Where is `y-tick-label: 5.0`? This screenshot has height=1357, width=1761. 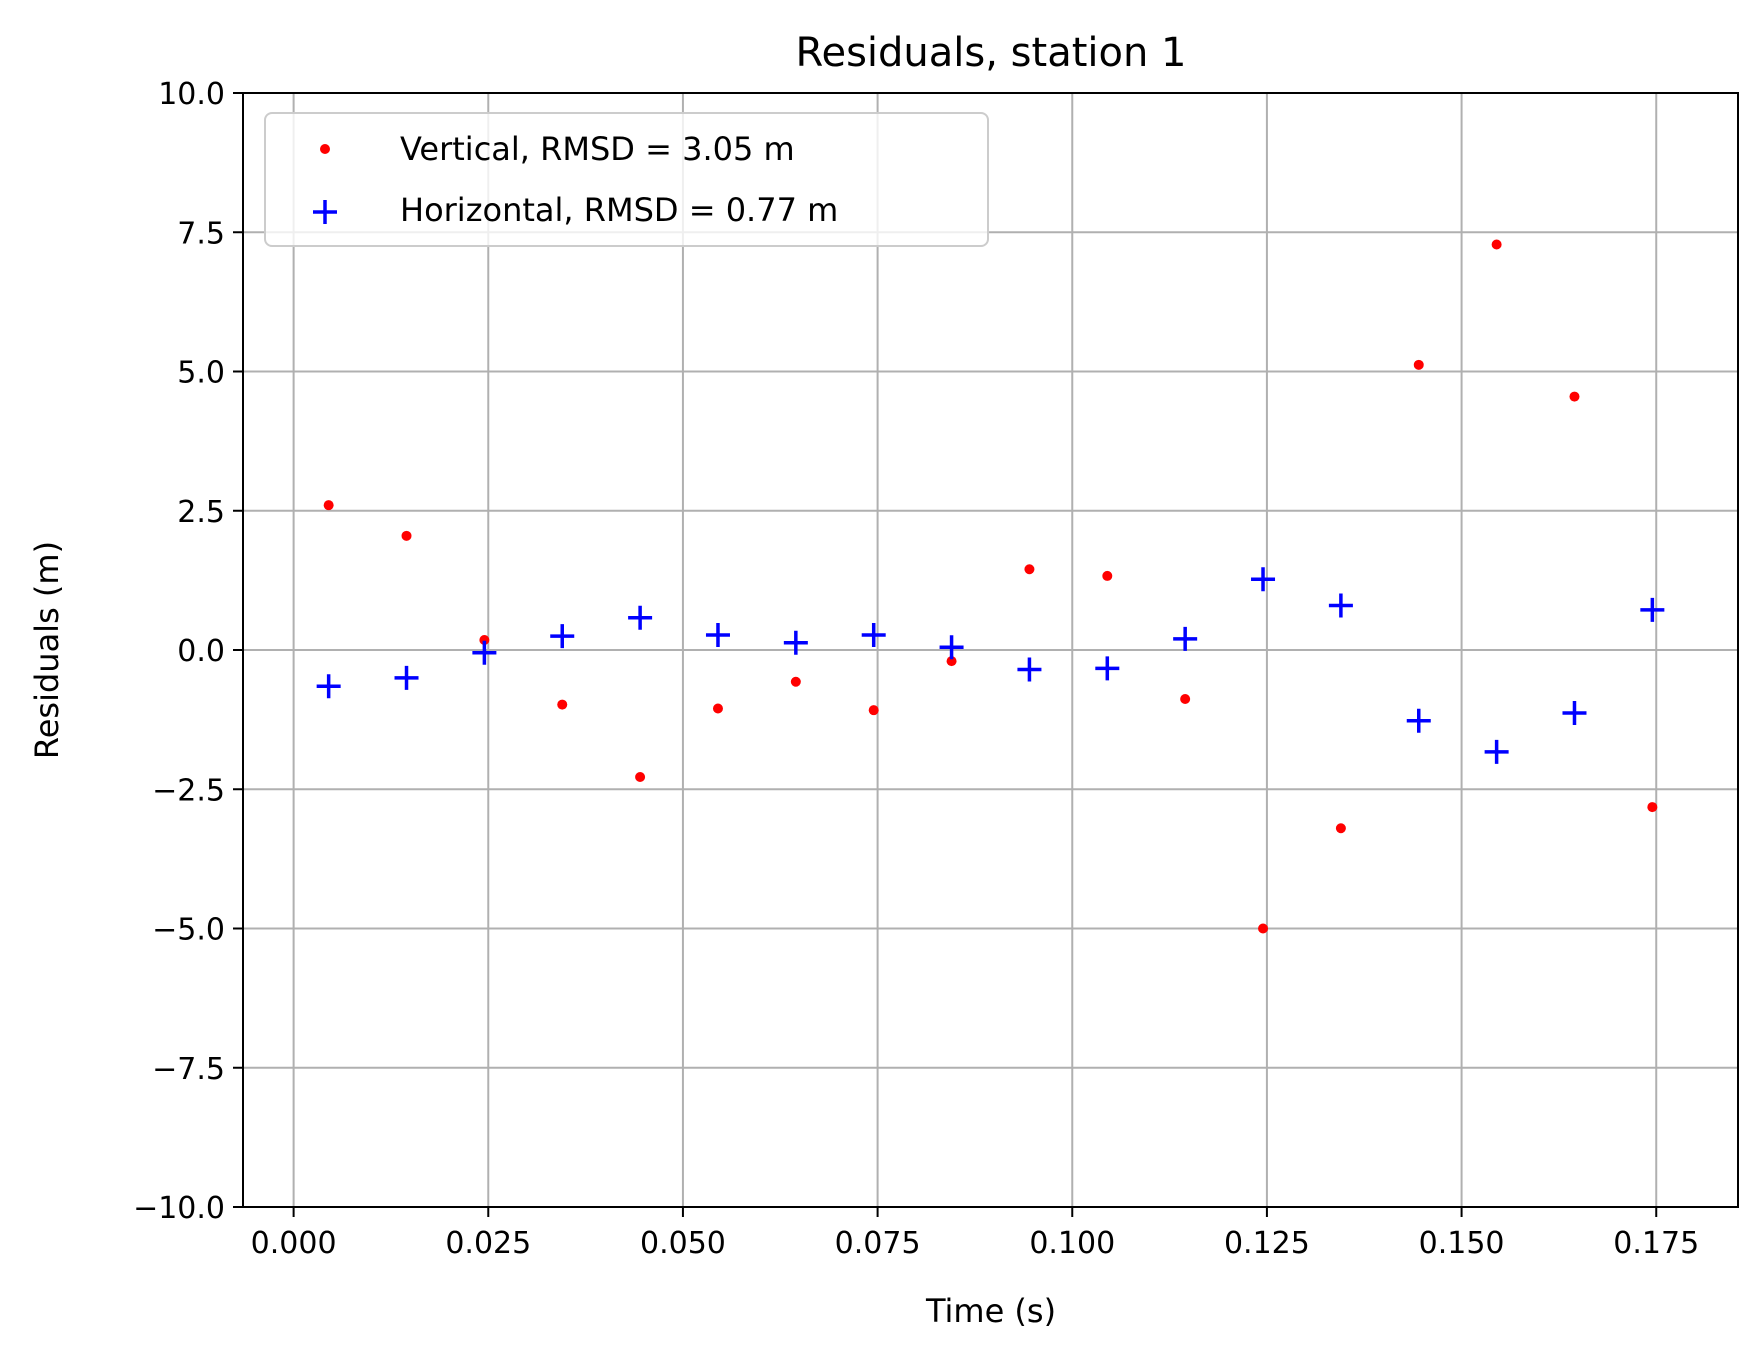
y-tick-label: 5.0 is located at coordinates (201, 373).